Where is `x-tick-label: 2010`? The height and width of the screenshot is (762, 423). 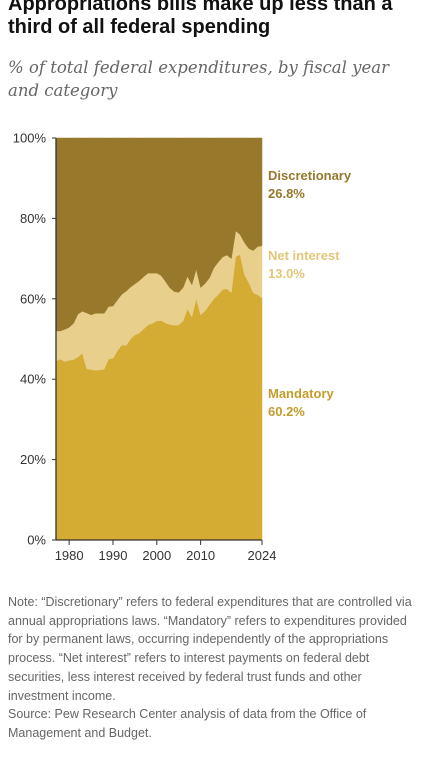
x-tick-label: 2010 is located at coordinates (200, 555).